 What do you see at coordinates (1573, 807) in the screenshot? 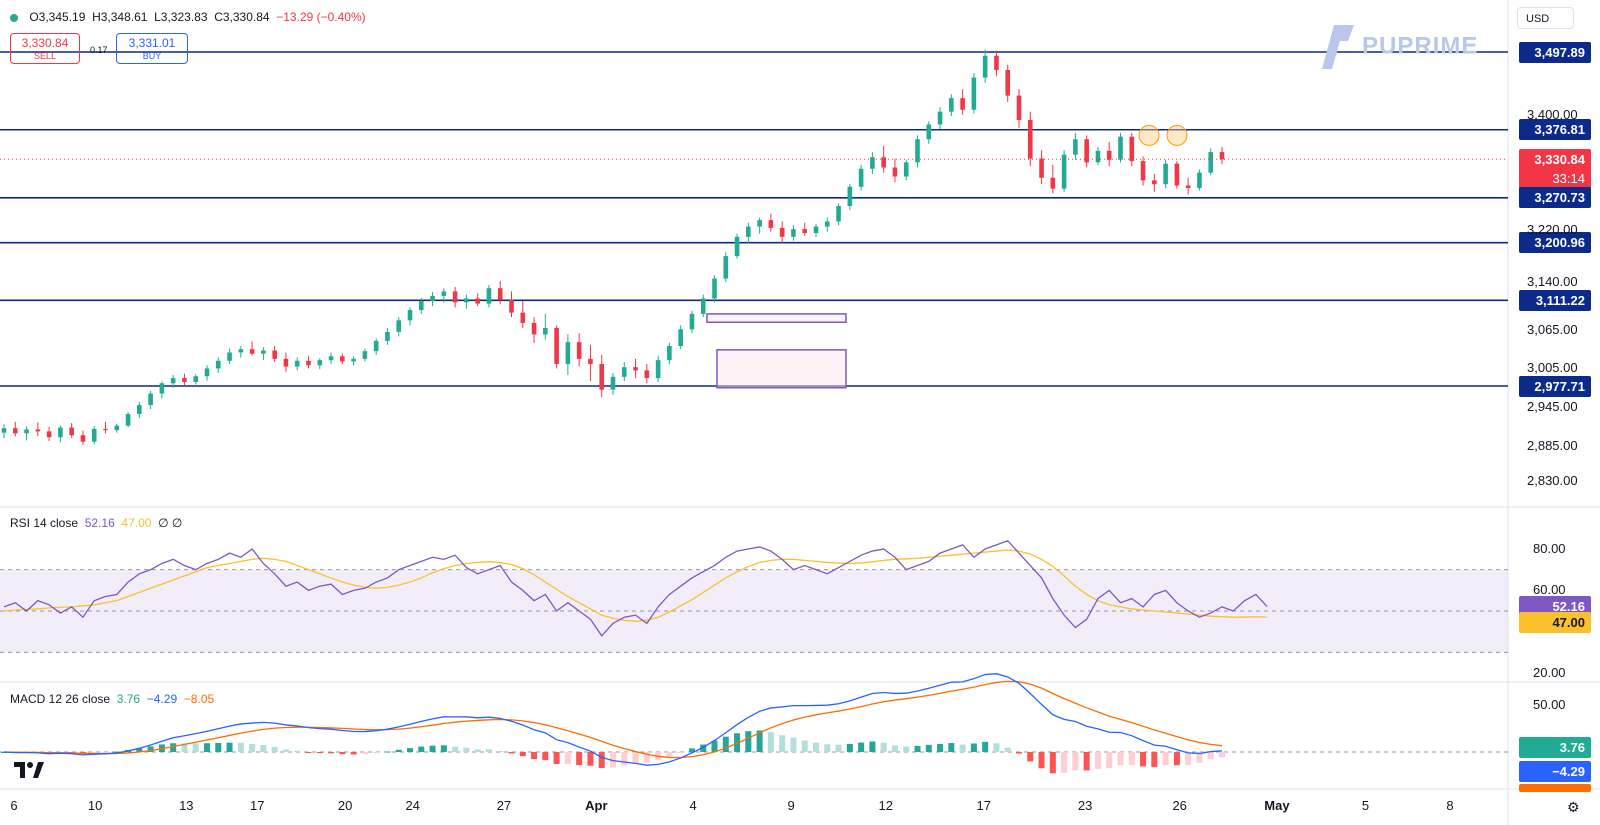
I see `settings-gear-icon: ⚙` at bounding box center [1573, 807].